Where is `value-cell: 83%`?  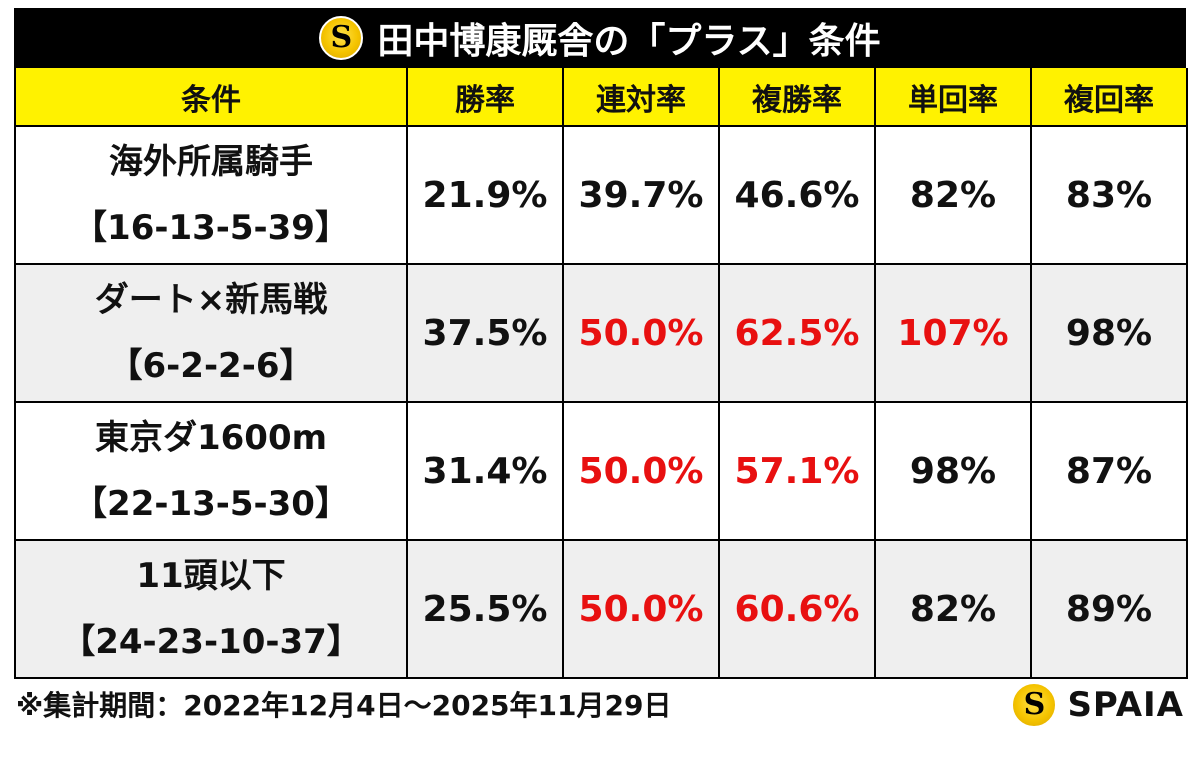
value-cell: 83% is located at coordinates (1109, 195).